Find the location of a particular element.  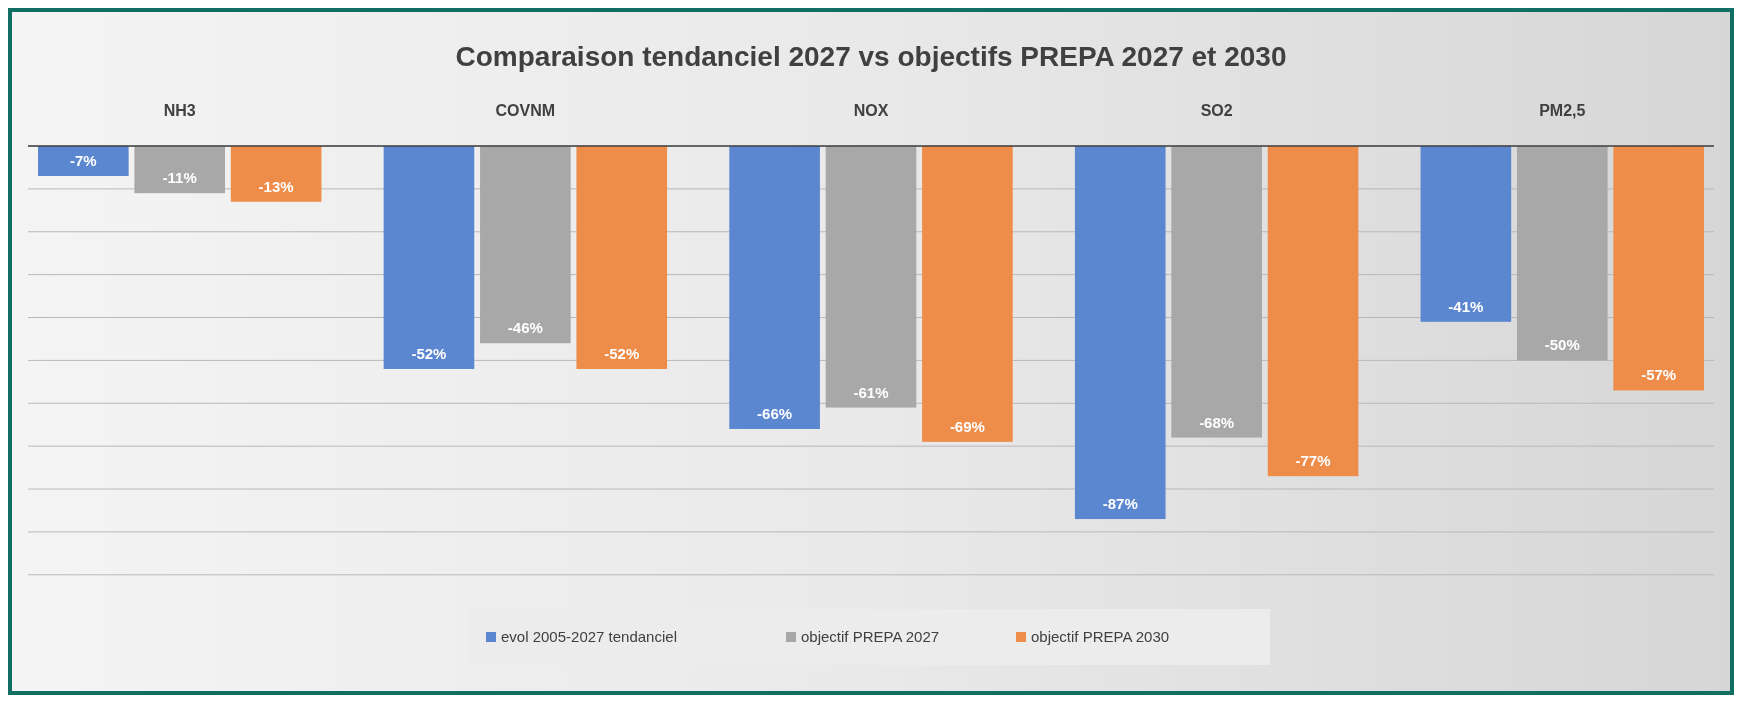

data-label: -13% is located at coordinates (276, 186).